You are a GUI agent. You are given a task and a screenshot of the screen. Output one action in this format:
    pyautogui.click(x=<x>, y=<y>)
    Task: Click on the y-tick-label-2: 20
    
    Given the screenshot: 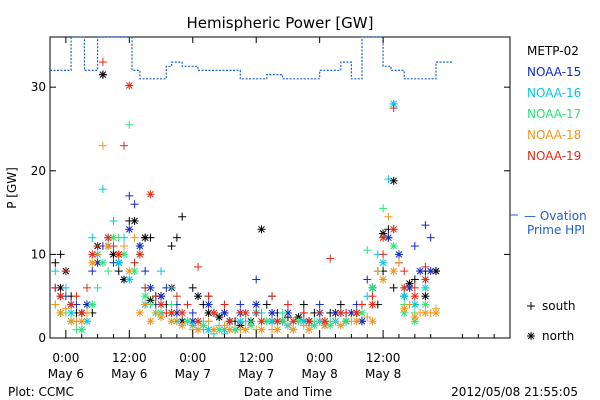 What is the action you would take?
    pyautogui.click(x=38, y=171)
    